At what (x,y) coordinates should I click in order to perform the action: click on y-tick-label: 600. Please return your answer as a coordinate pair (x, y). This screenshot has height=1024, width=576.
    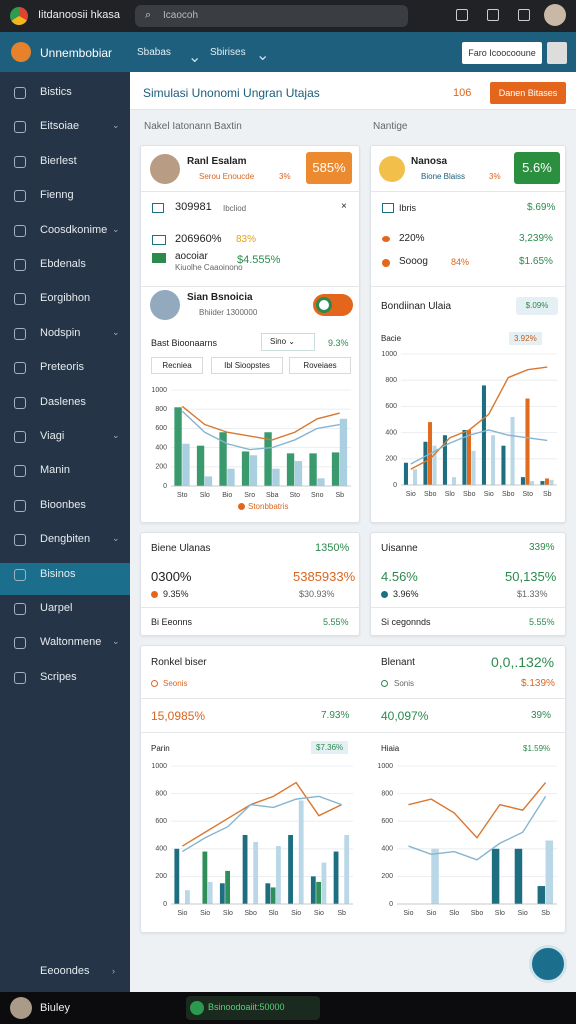
    Looking at the image, I should click on (391, 406).